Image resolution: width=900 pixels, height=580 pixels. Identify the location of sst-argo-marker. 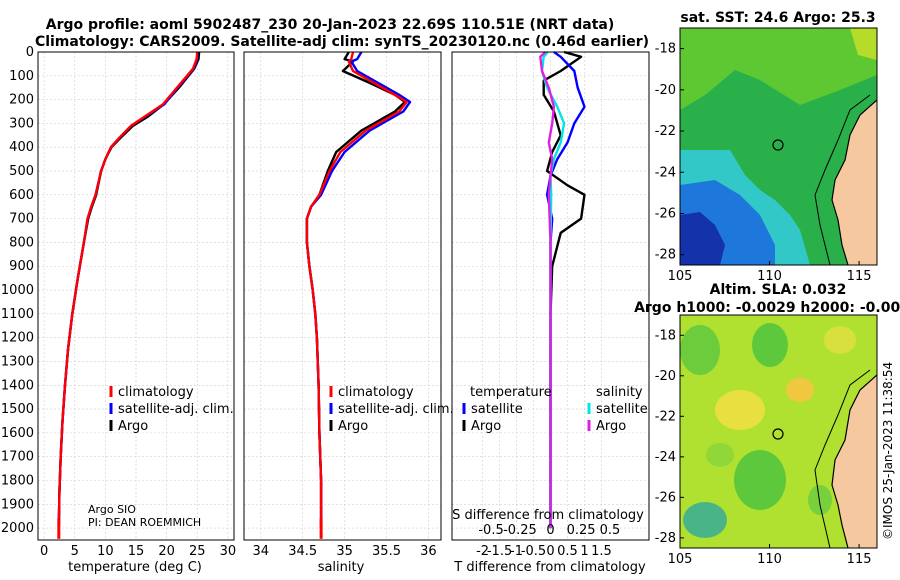
(778, 145).